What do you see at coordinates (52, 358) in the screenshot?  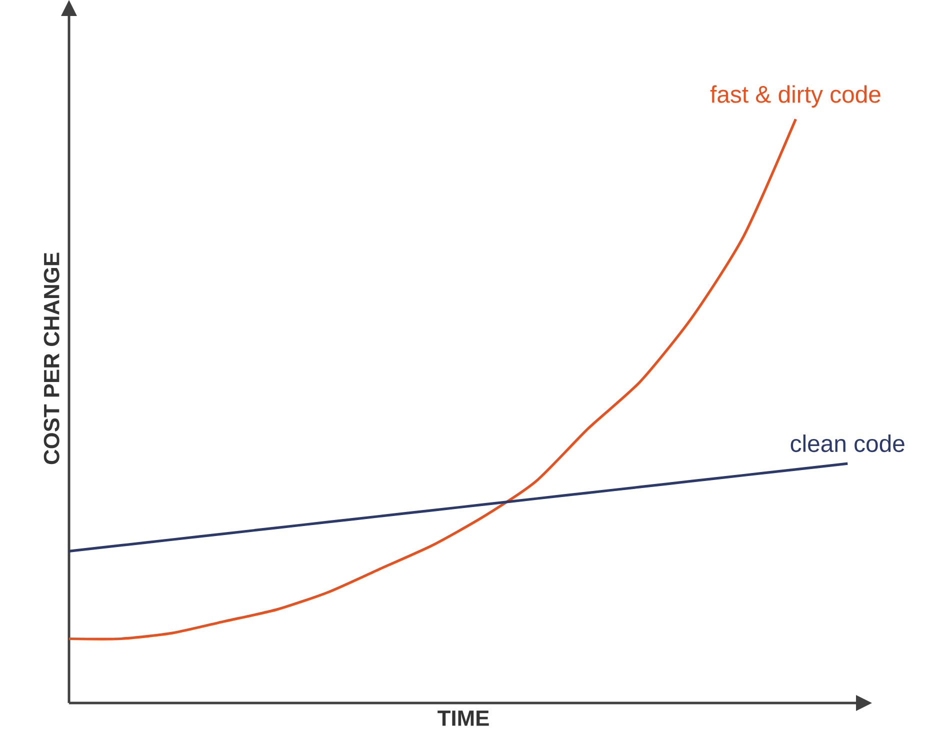 I see `y-axis-title: COST PER CHANGE` at bounding box center [52, 358].